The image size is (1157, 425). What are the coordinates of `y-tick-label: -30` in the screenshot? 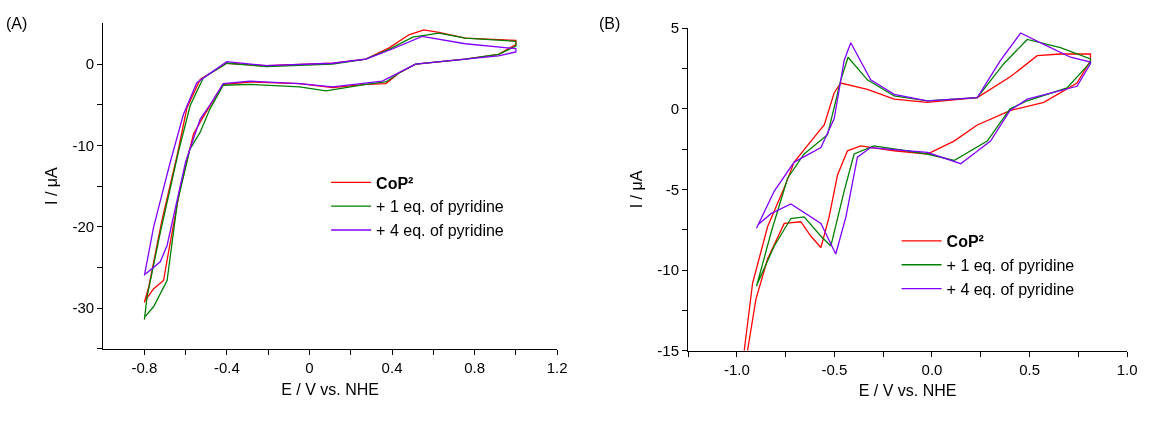 It's located at (83, 308).